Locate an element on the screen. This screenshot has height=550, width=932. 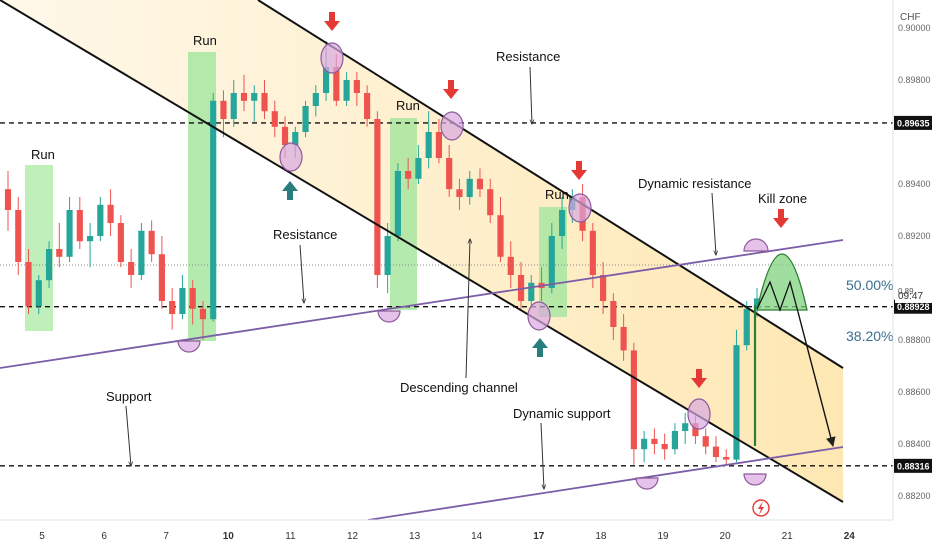
support-pointer is located at coordinates (128, 435).